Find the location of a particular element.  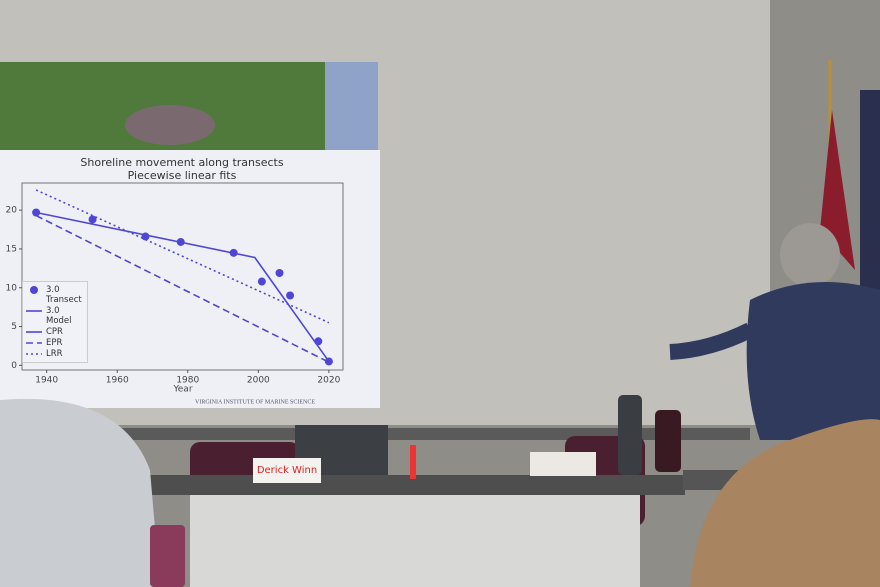

legend-entry: CPR is located at coordinates (55, 332).